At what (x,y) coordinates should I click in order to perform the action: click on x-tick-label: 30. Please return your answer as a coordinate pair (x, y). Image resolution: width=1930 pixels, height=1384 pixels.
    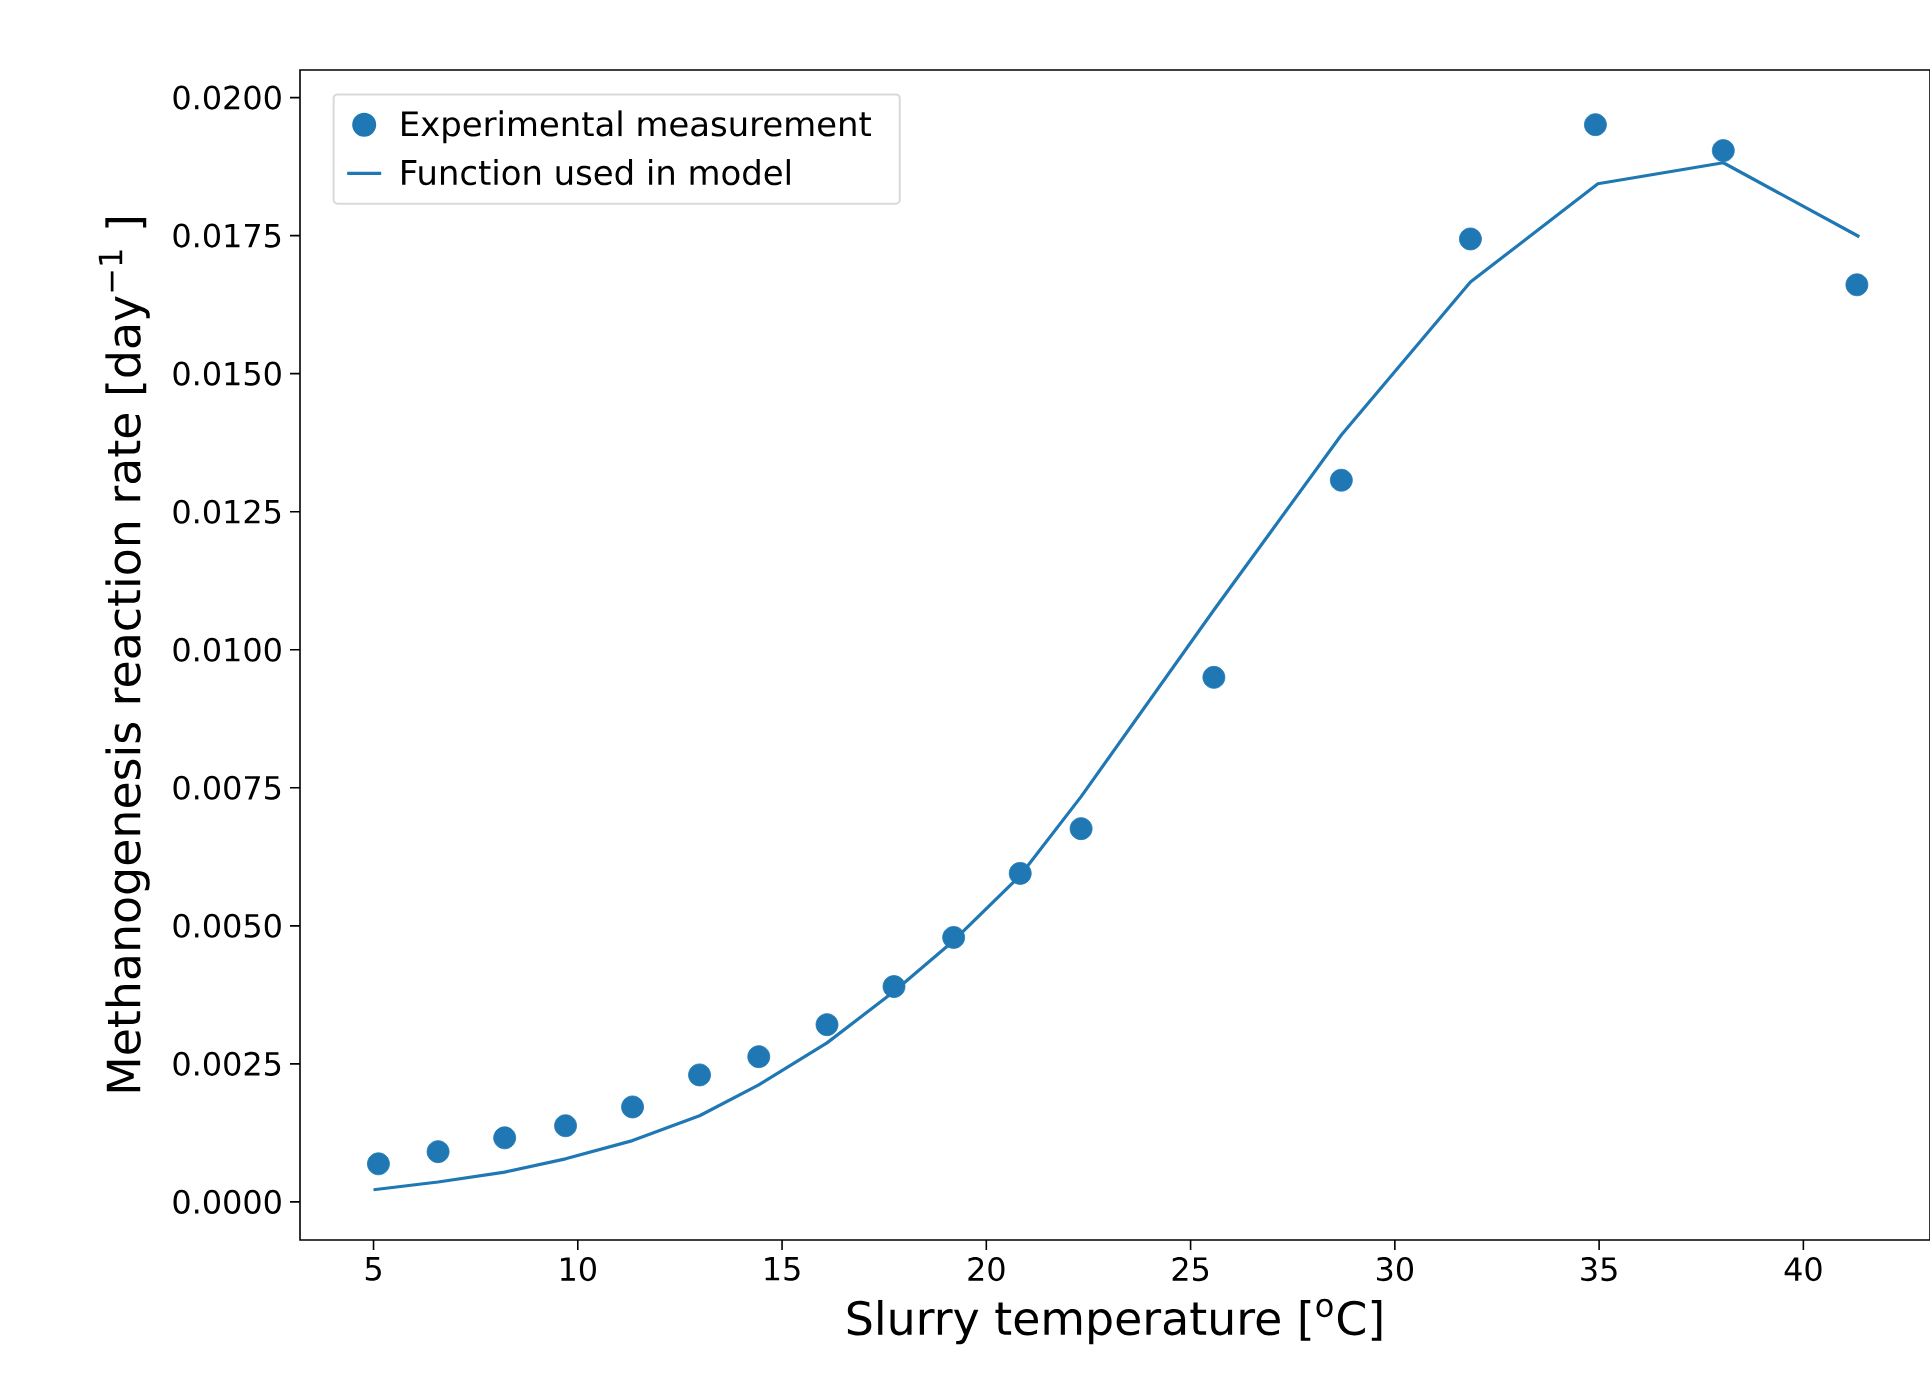
    Looking at the image, I should click on (1395, 1269).